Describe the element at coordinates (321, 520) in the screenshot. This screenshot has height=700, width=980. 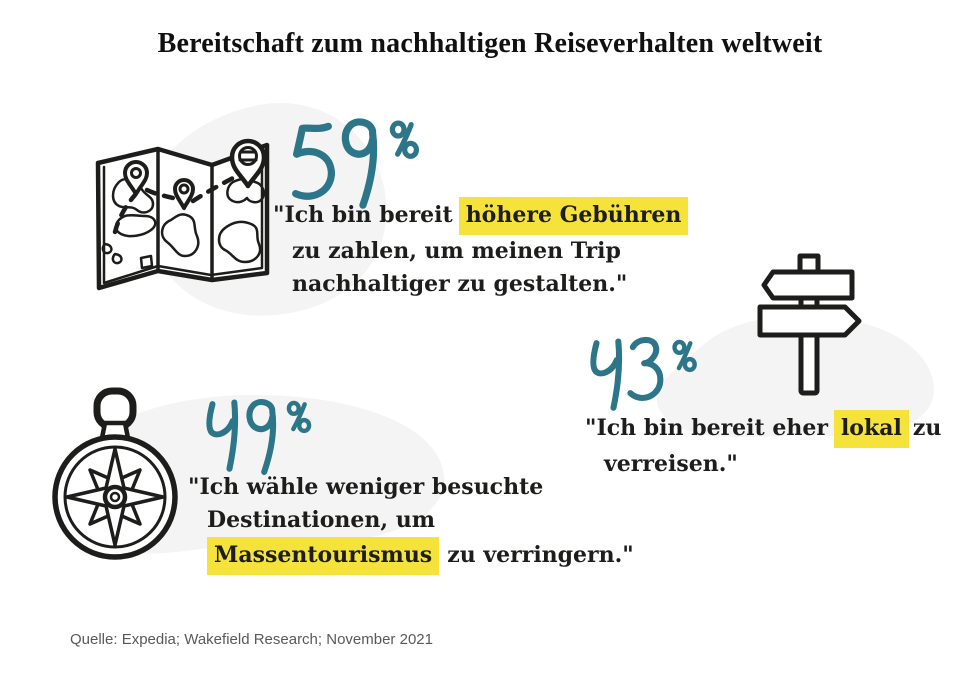
I see `quote-text: Destinationen, um` at that location.